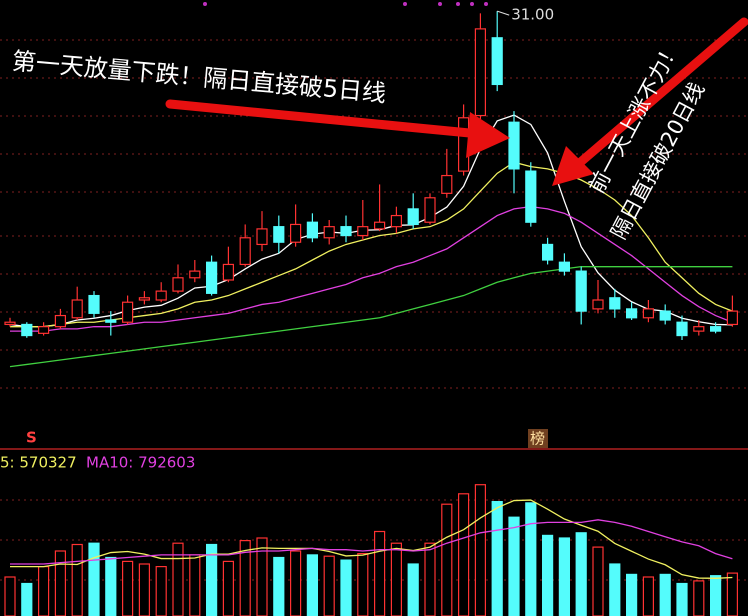 The height and width of the screenshot is (616, 748). I want to click on volume-legend: 5: 570327, so click(38, 463).